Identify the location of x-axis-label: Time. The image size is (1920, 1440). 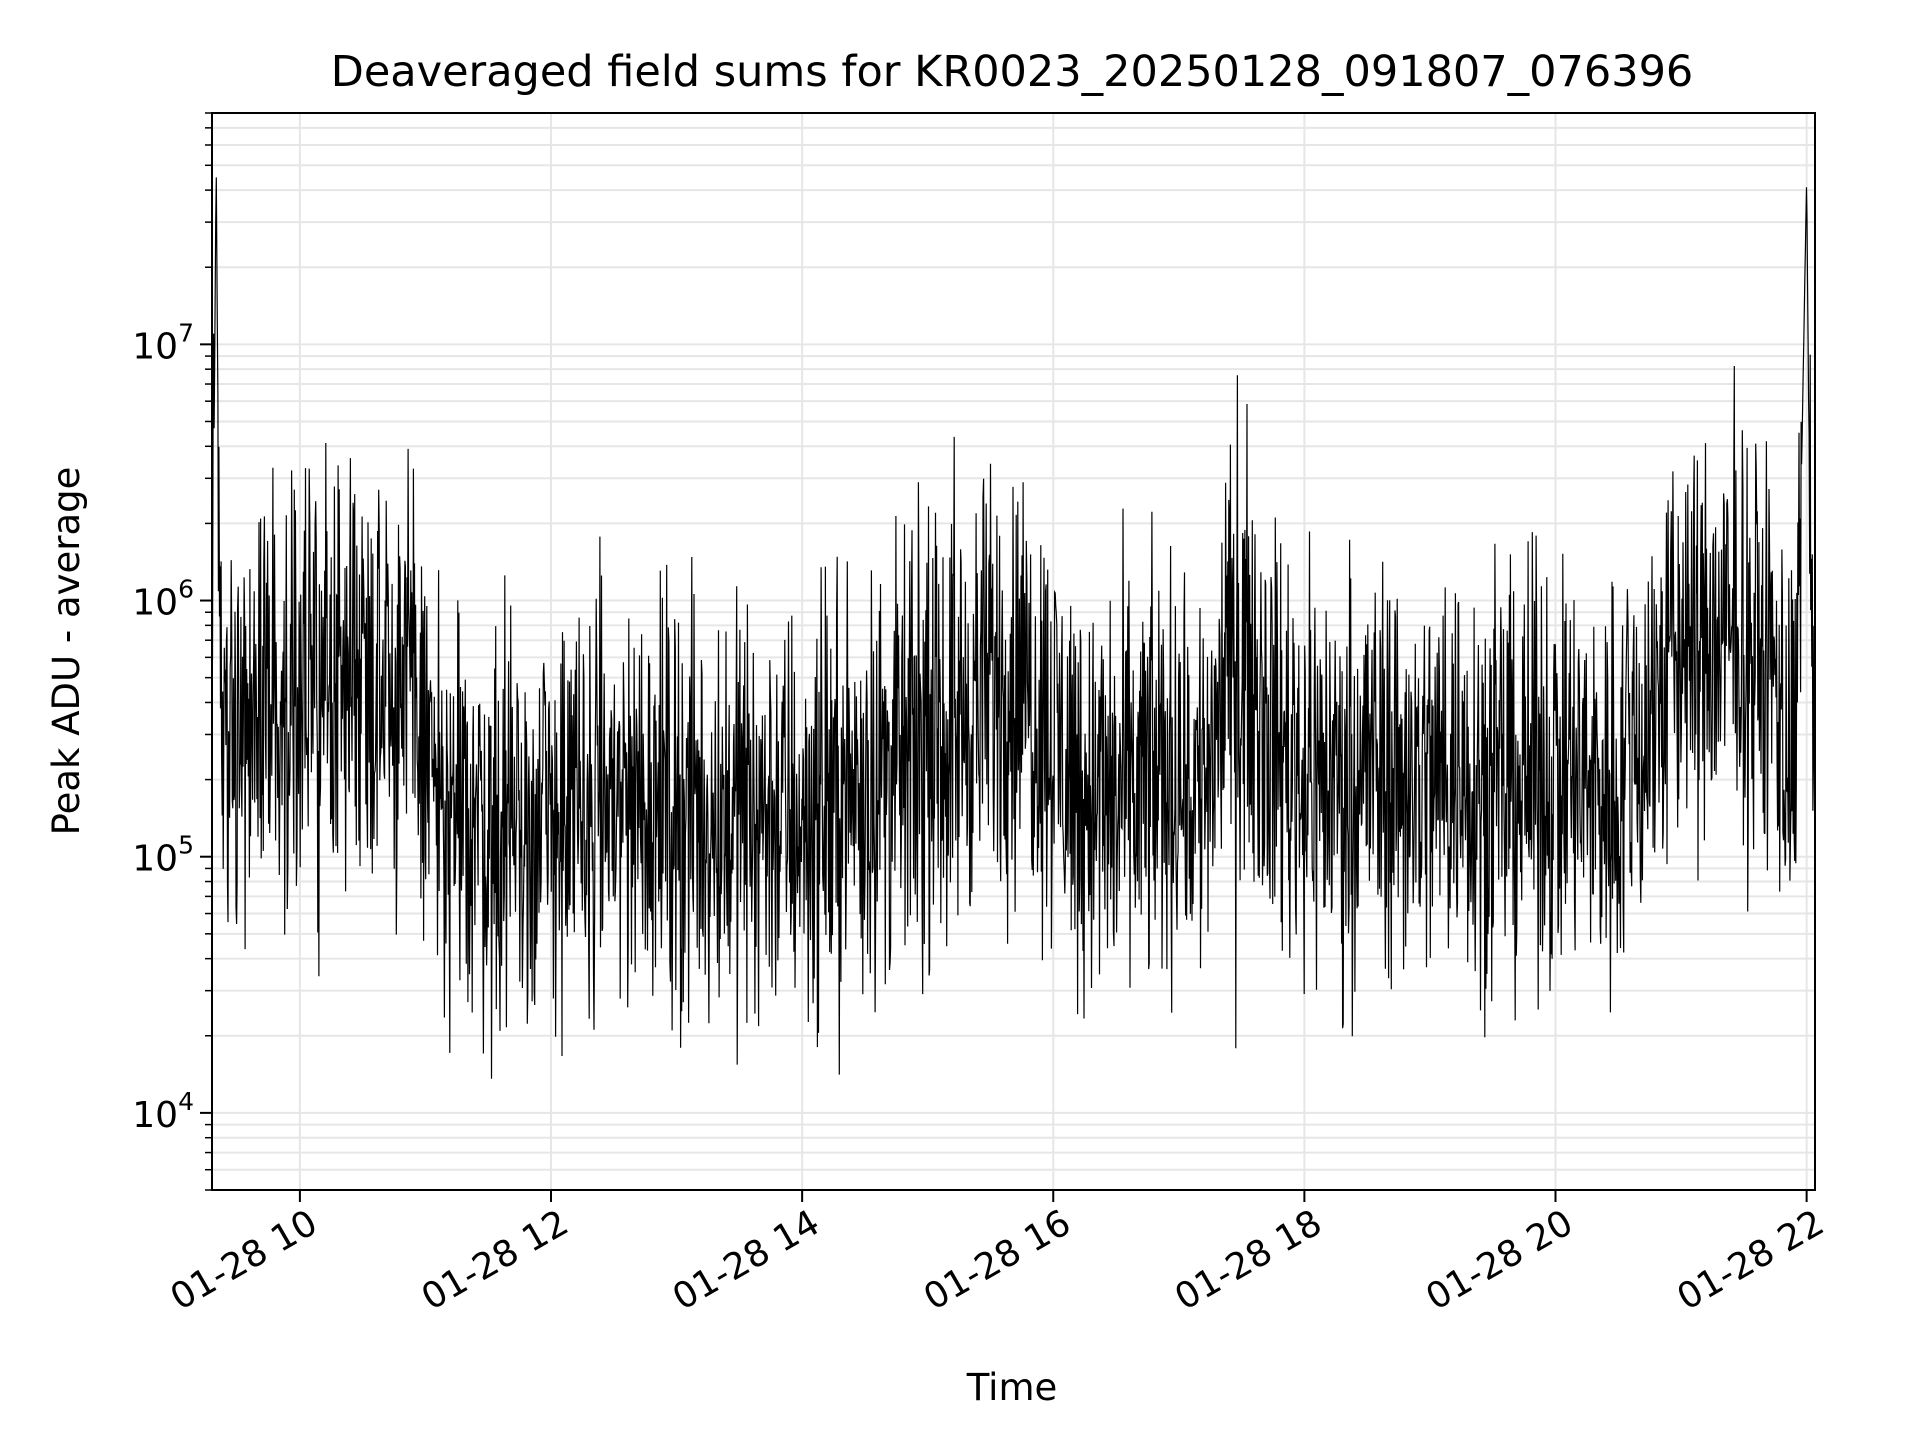
(1012, 1387).